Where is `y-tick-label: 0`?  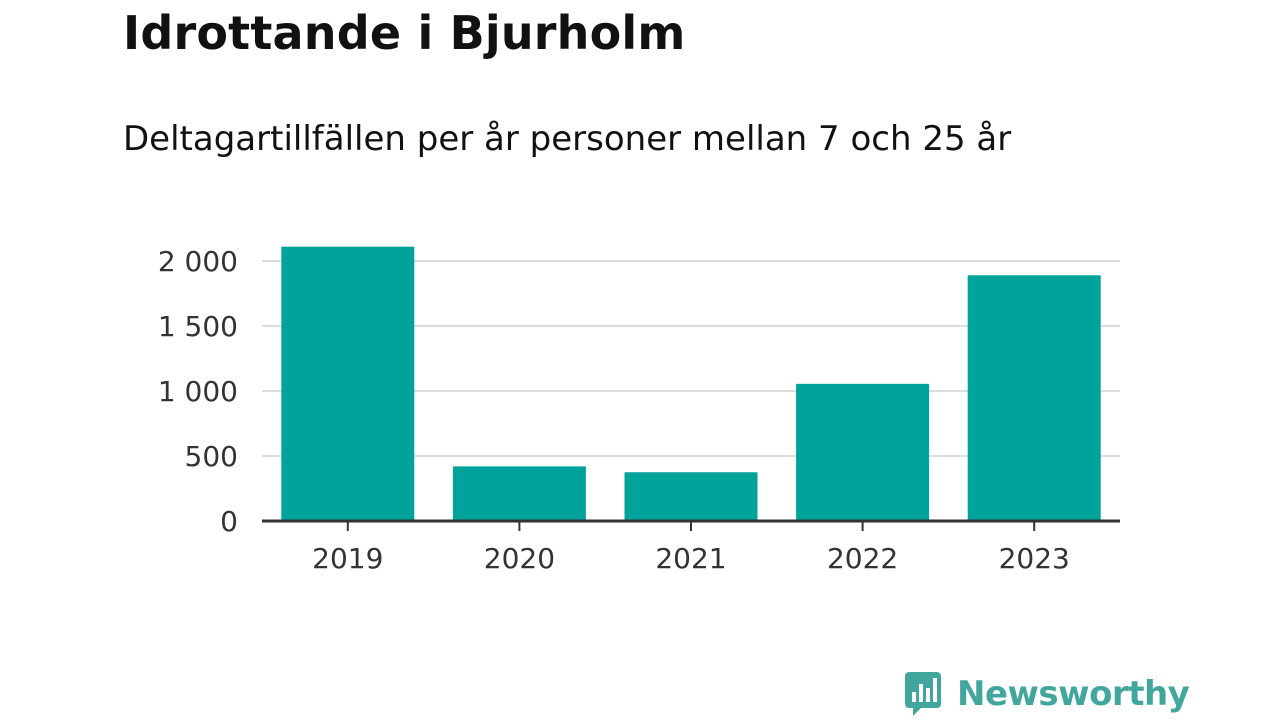 y-tick-label: 0 is located at coordinates (229, 521).